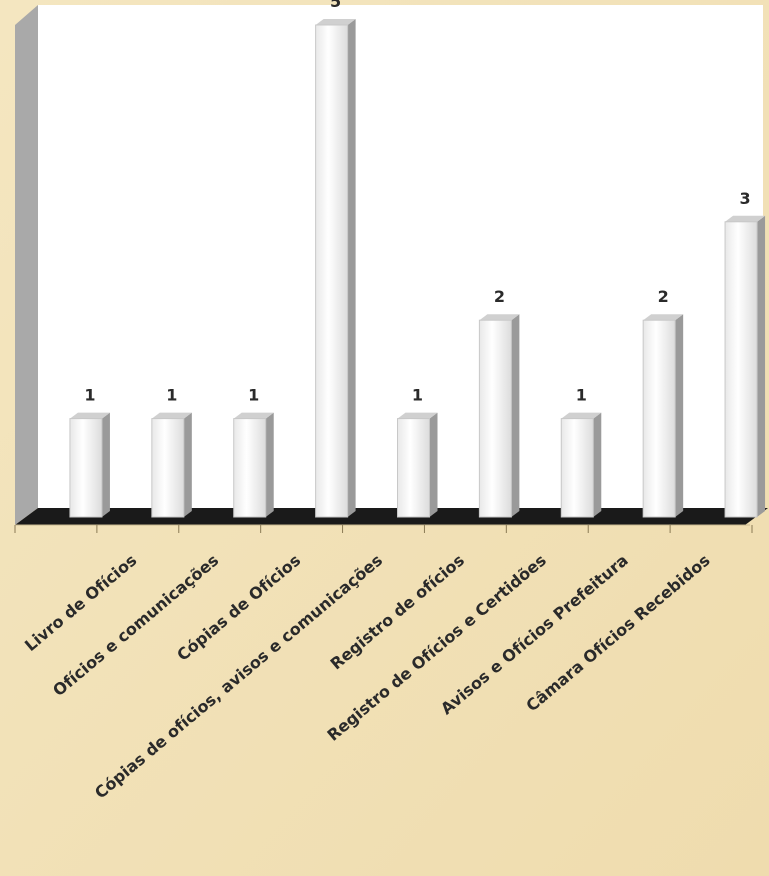 The height and width of the screenshot is (876, 769). I want to click on value-label: 3, so click(744, 198).